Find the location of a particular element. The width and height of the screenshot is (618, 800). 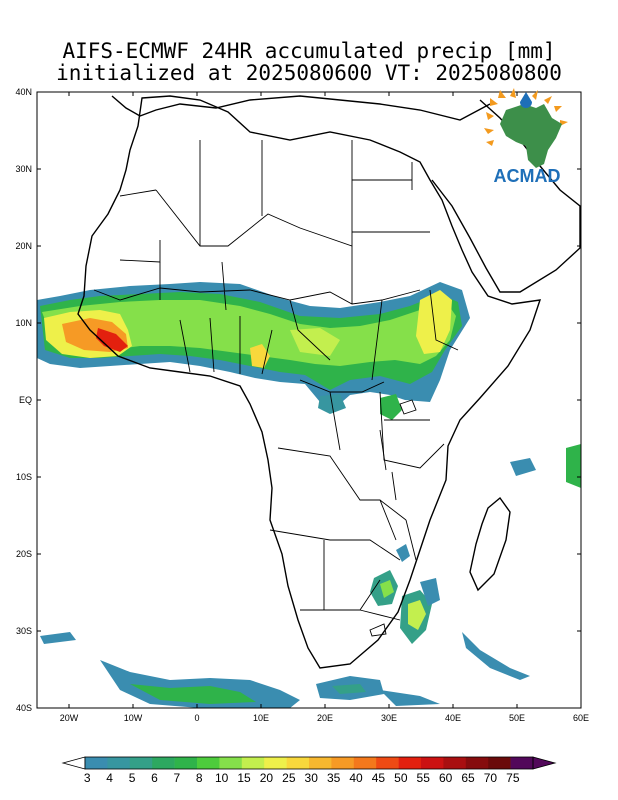

colorbar-label: 6 is located at coordinates (154, 778).